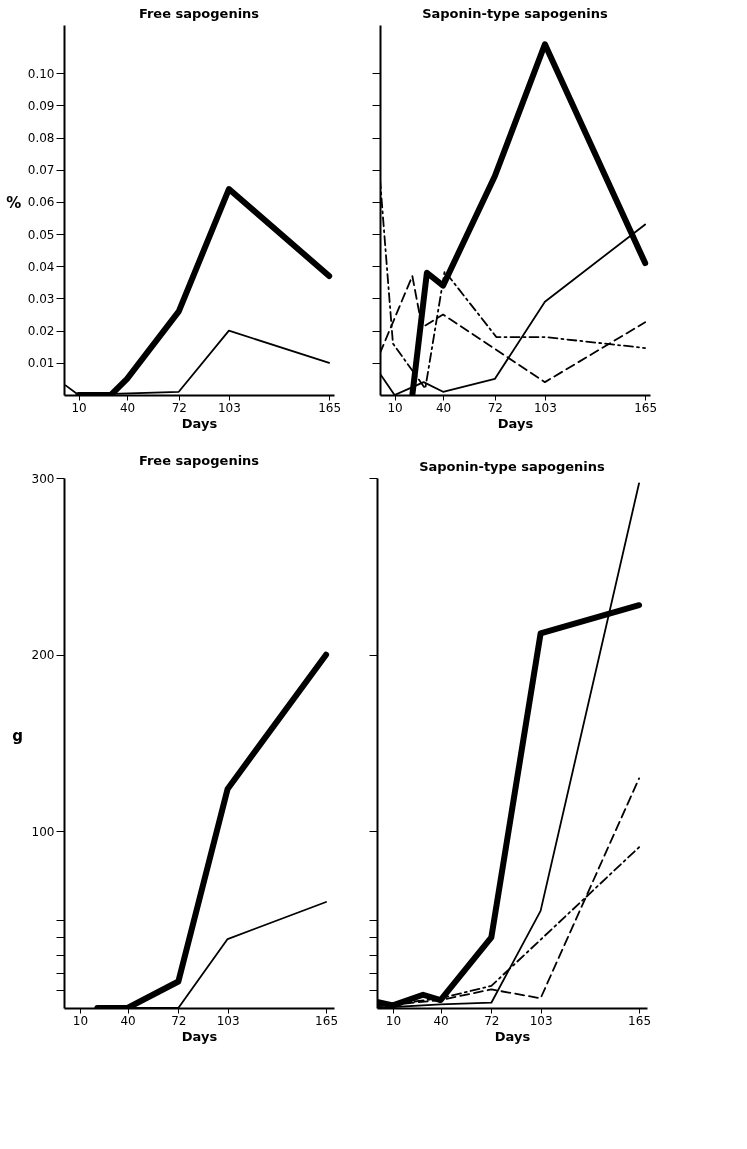 The width and height of the screenshot is (747, 1149). I want to click on y-tick-label: 0.08, so click(41, 138).